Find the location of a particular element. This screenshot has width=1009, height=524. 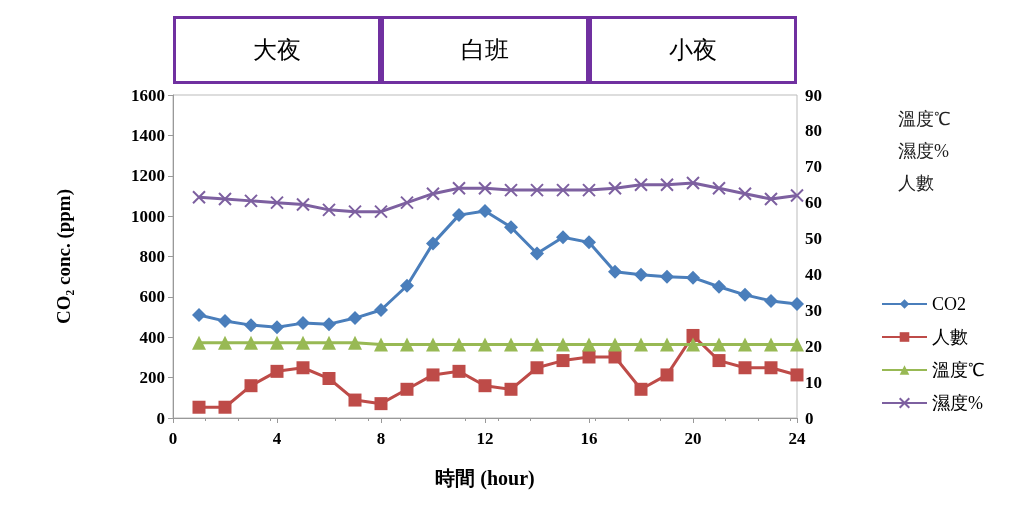

y-tick-label: 400 is located at coordinates (152, 337).